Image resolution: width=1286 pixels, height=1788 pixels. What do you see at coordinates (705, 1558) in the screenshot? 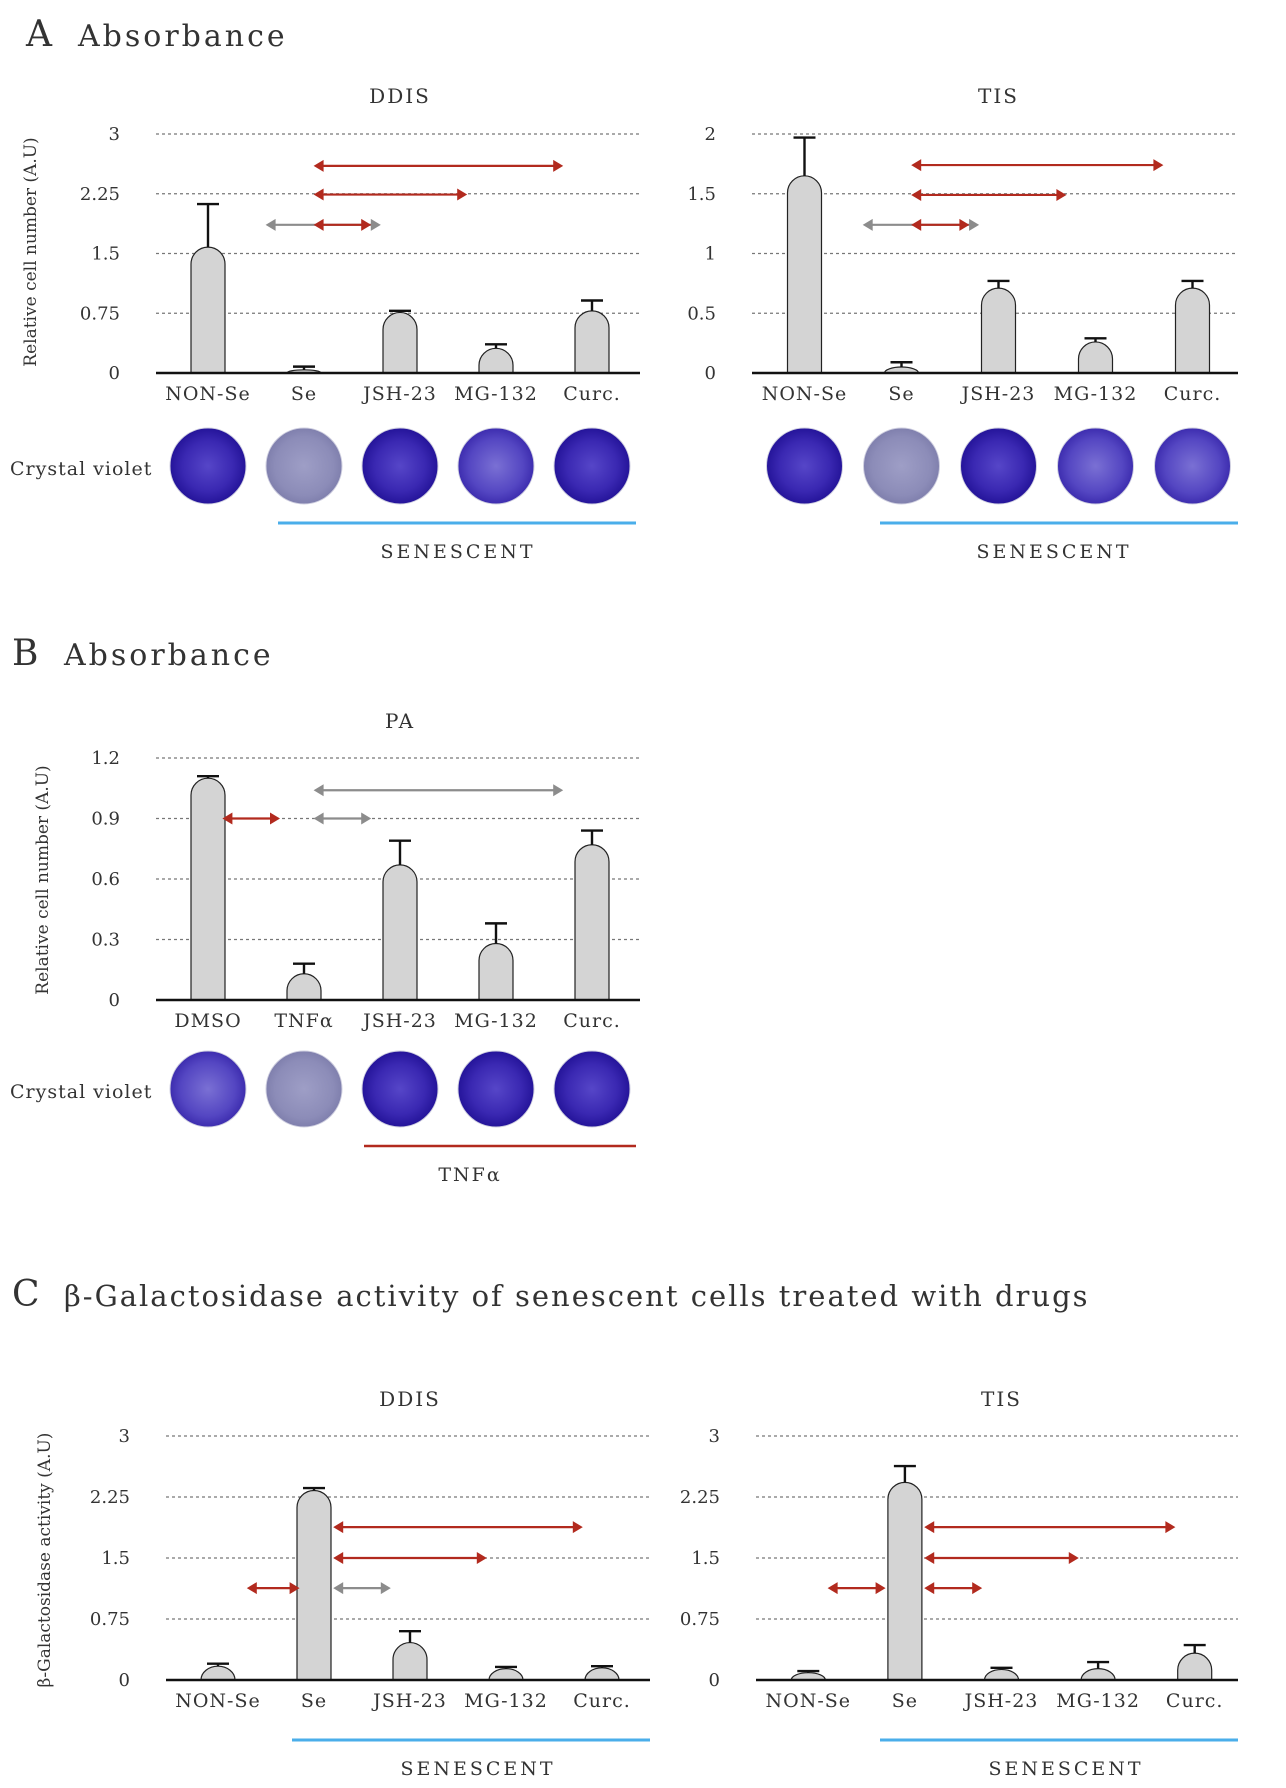
I see `y-tick-label: 1.5` at bounding box center [705, 1558].